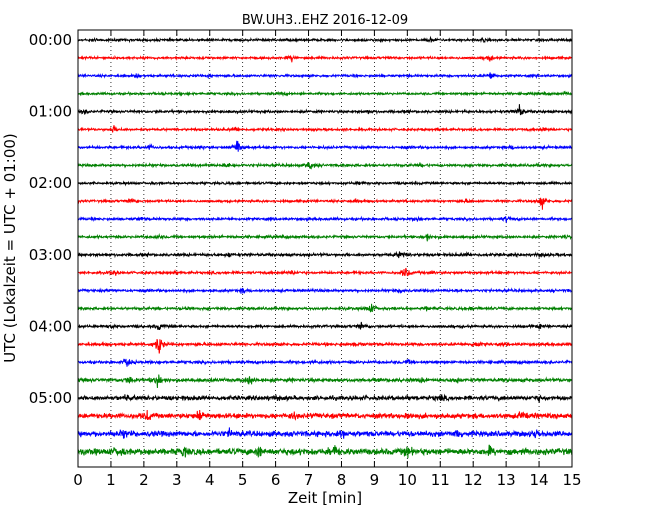 The width and height of the screenshot is (650, 520). Describe the element at coordinates (473, 480) in the screenshot. I see `x-tick-label: 12` at that location.